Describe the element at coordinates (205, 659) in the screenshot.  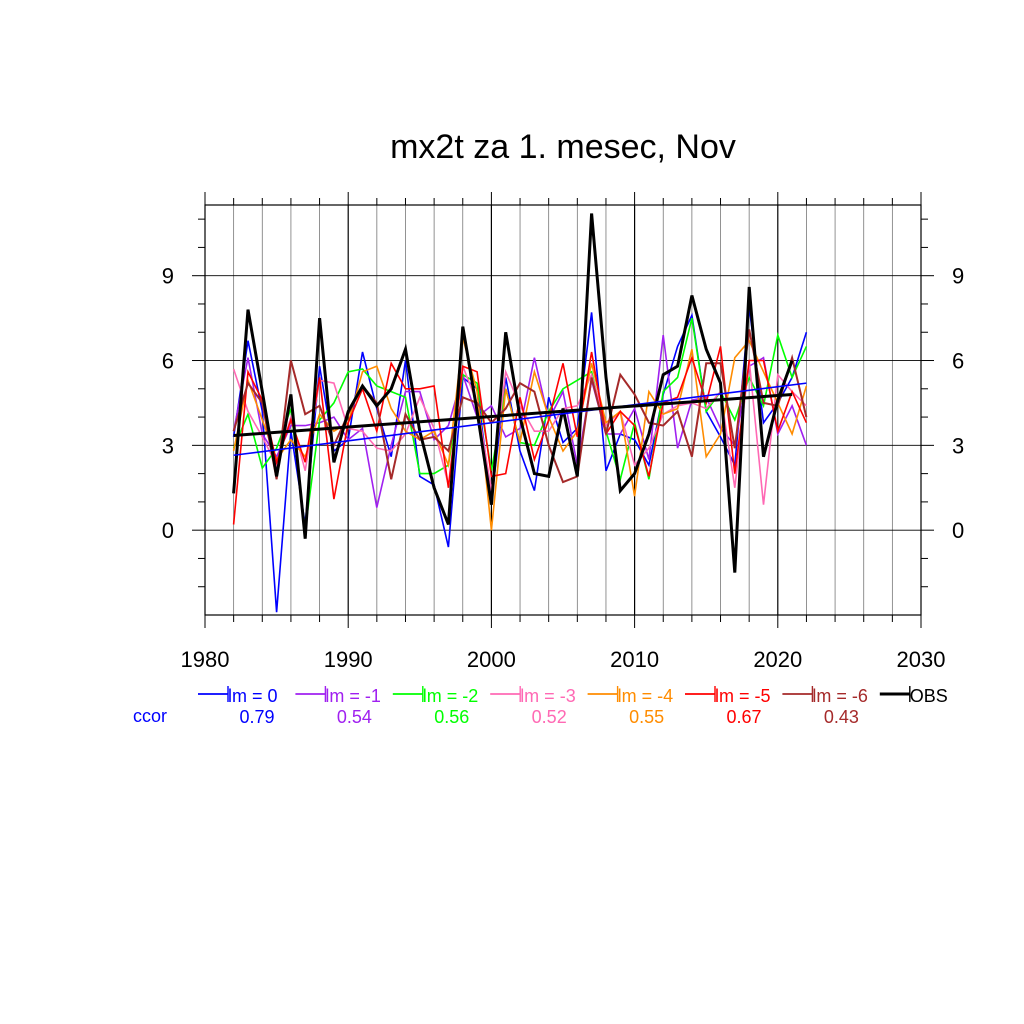
I see `x-tick-label: 1980` at that location.